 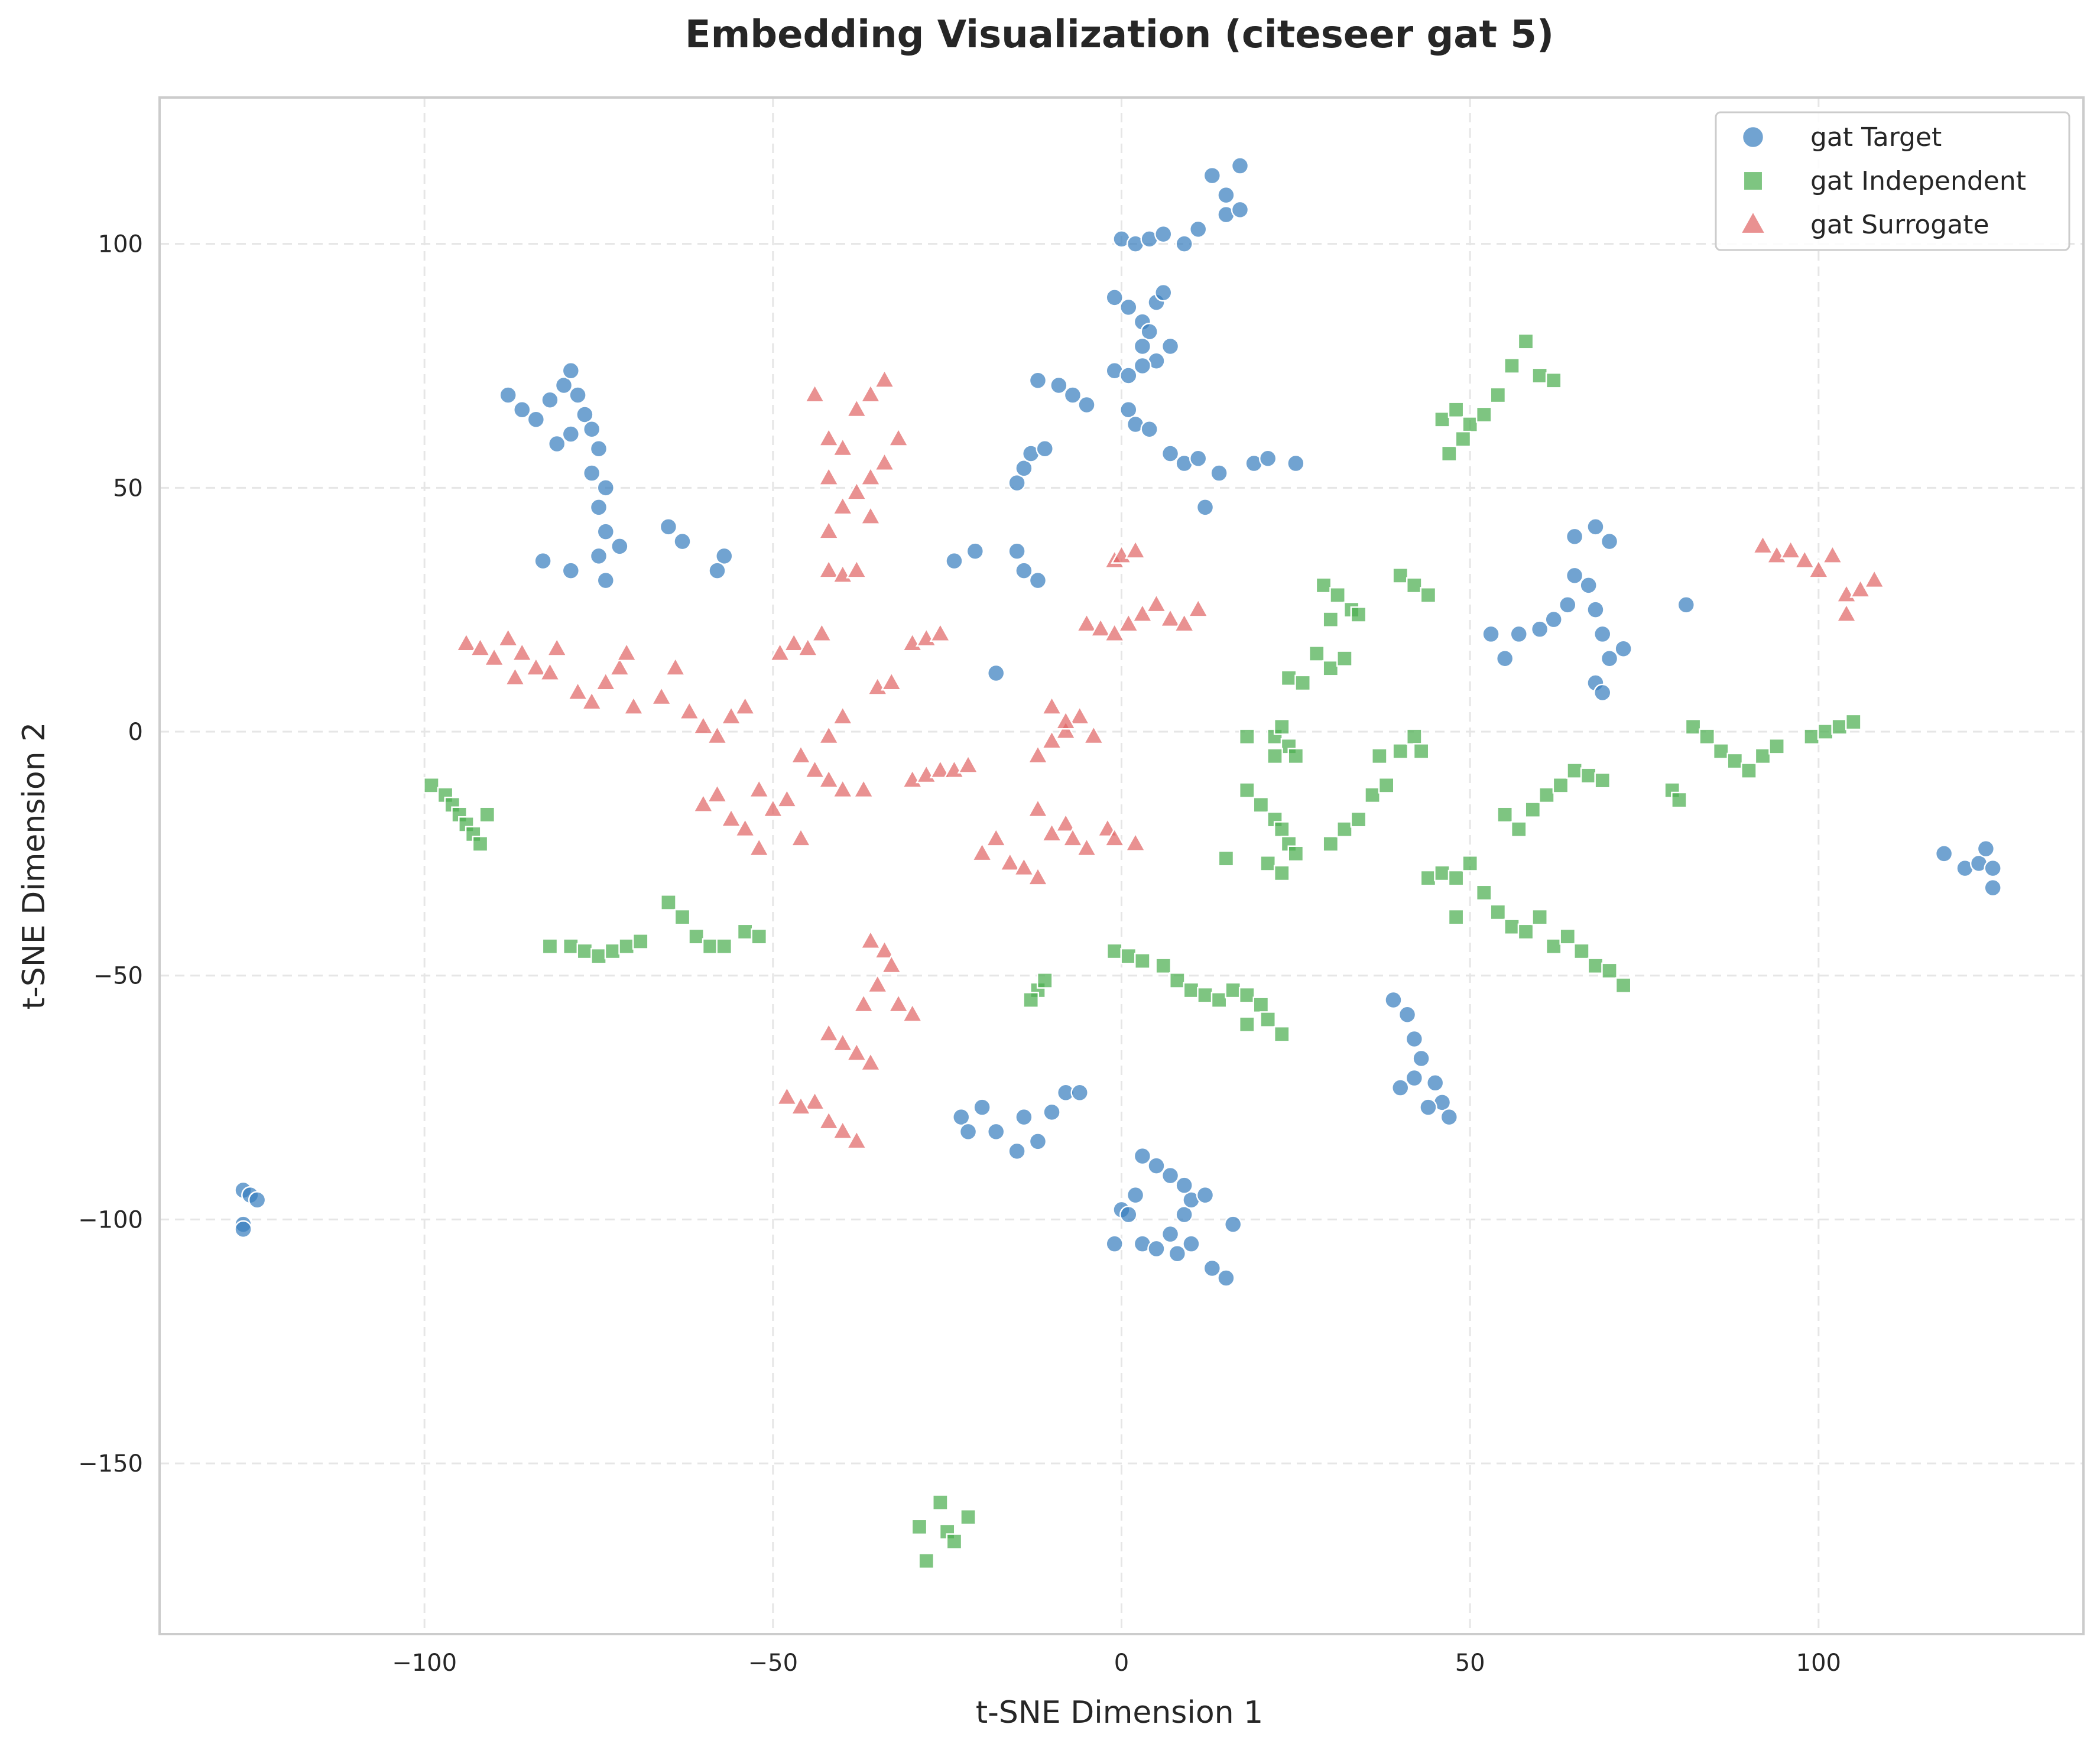 I want to click on y-tick-label: 50, so click(x=128, y=488).